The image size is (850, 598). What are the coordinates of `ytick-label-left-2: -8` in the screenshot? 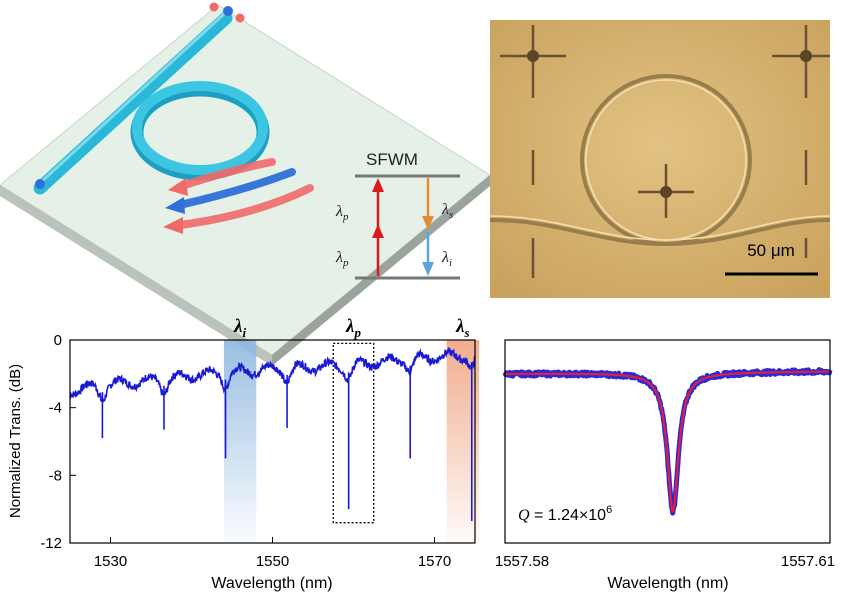 It's located at (55, 475).